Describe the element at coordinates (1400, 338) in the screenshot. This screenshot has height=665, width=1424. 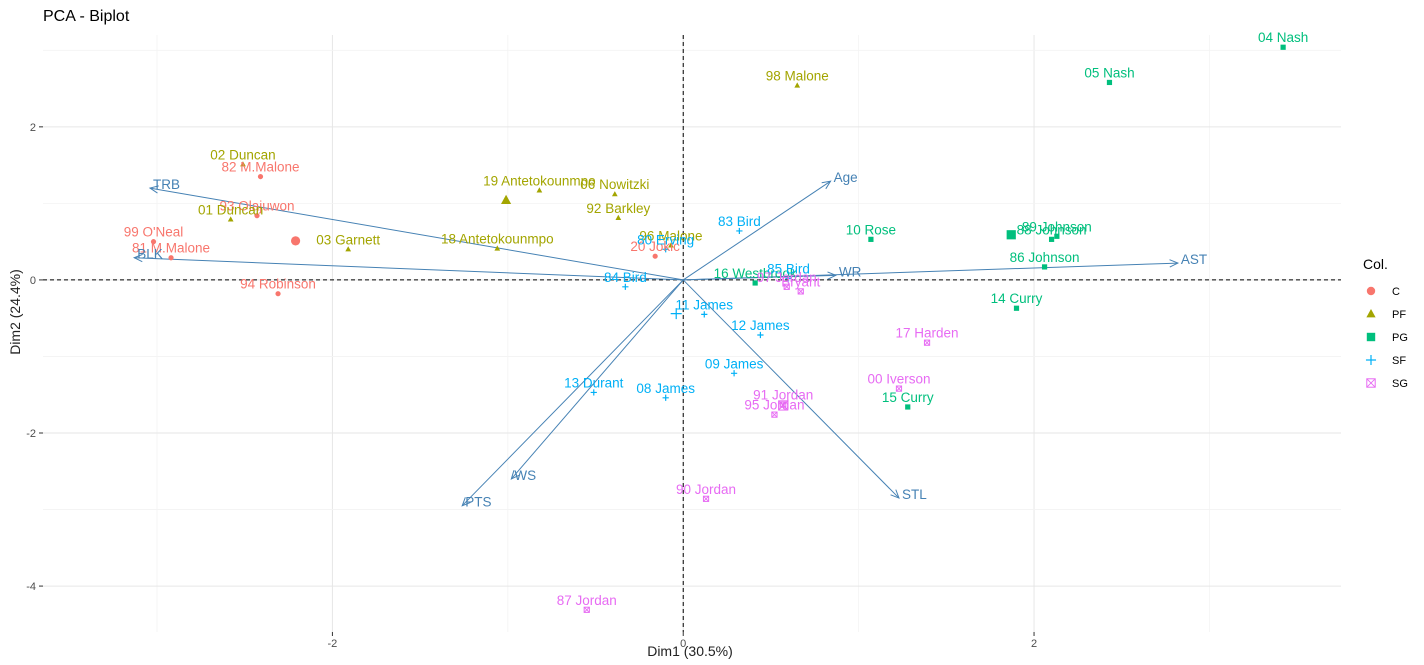
I see `legend-label-pg: PG` at that location.